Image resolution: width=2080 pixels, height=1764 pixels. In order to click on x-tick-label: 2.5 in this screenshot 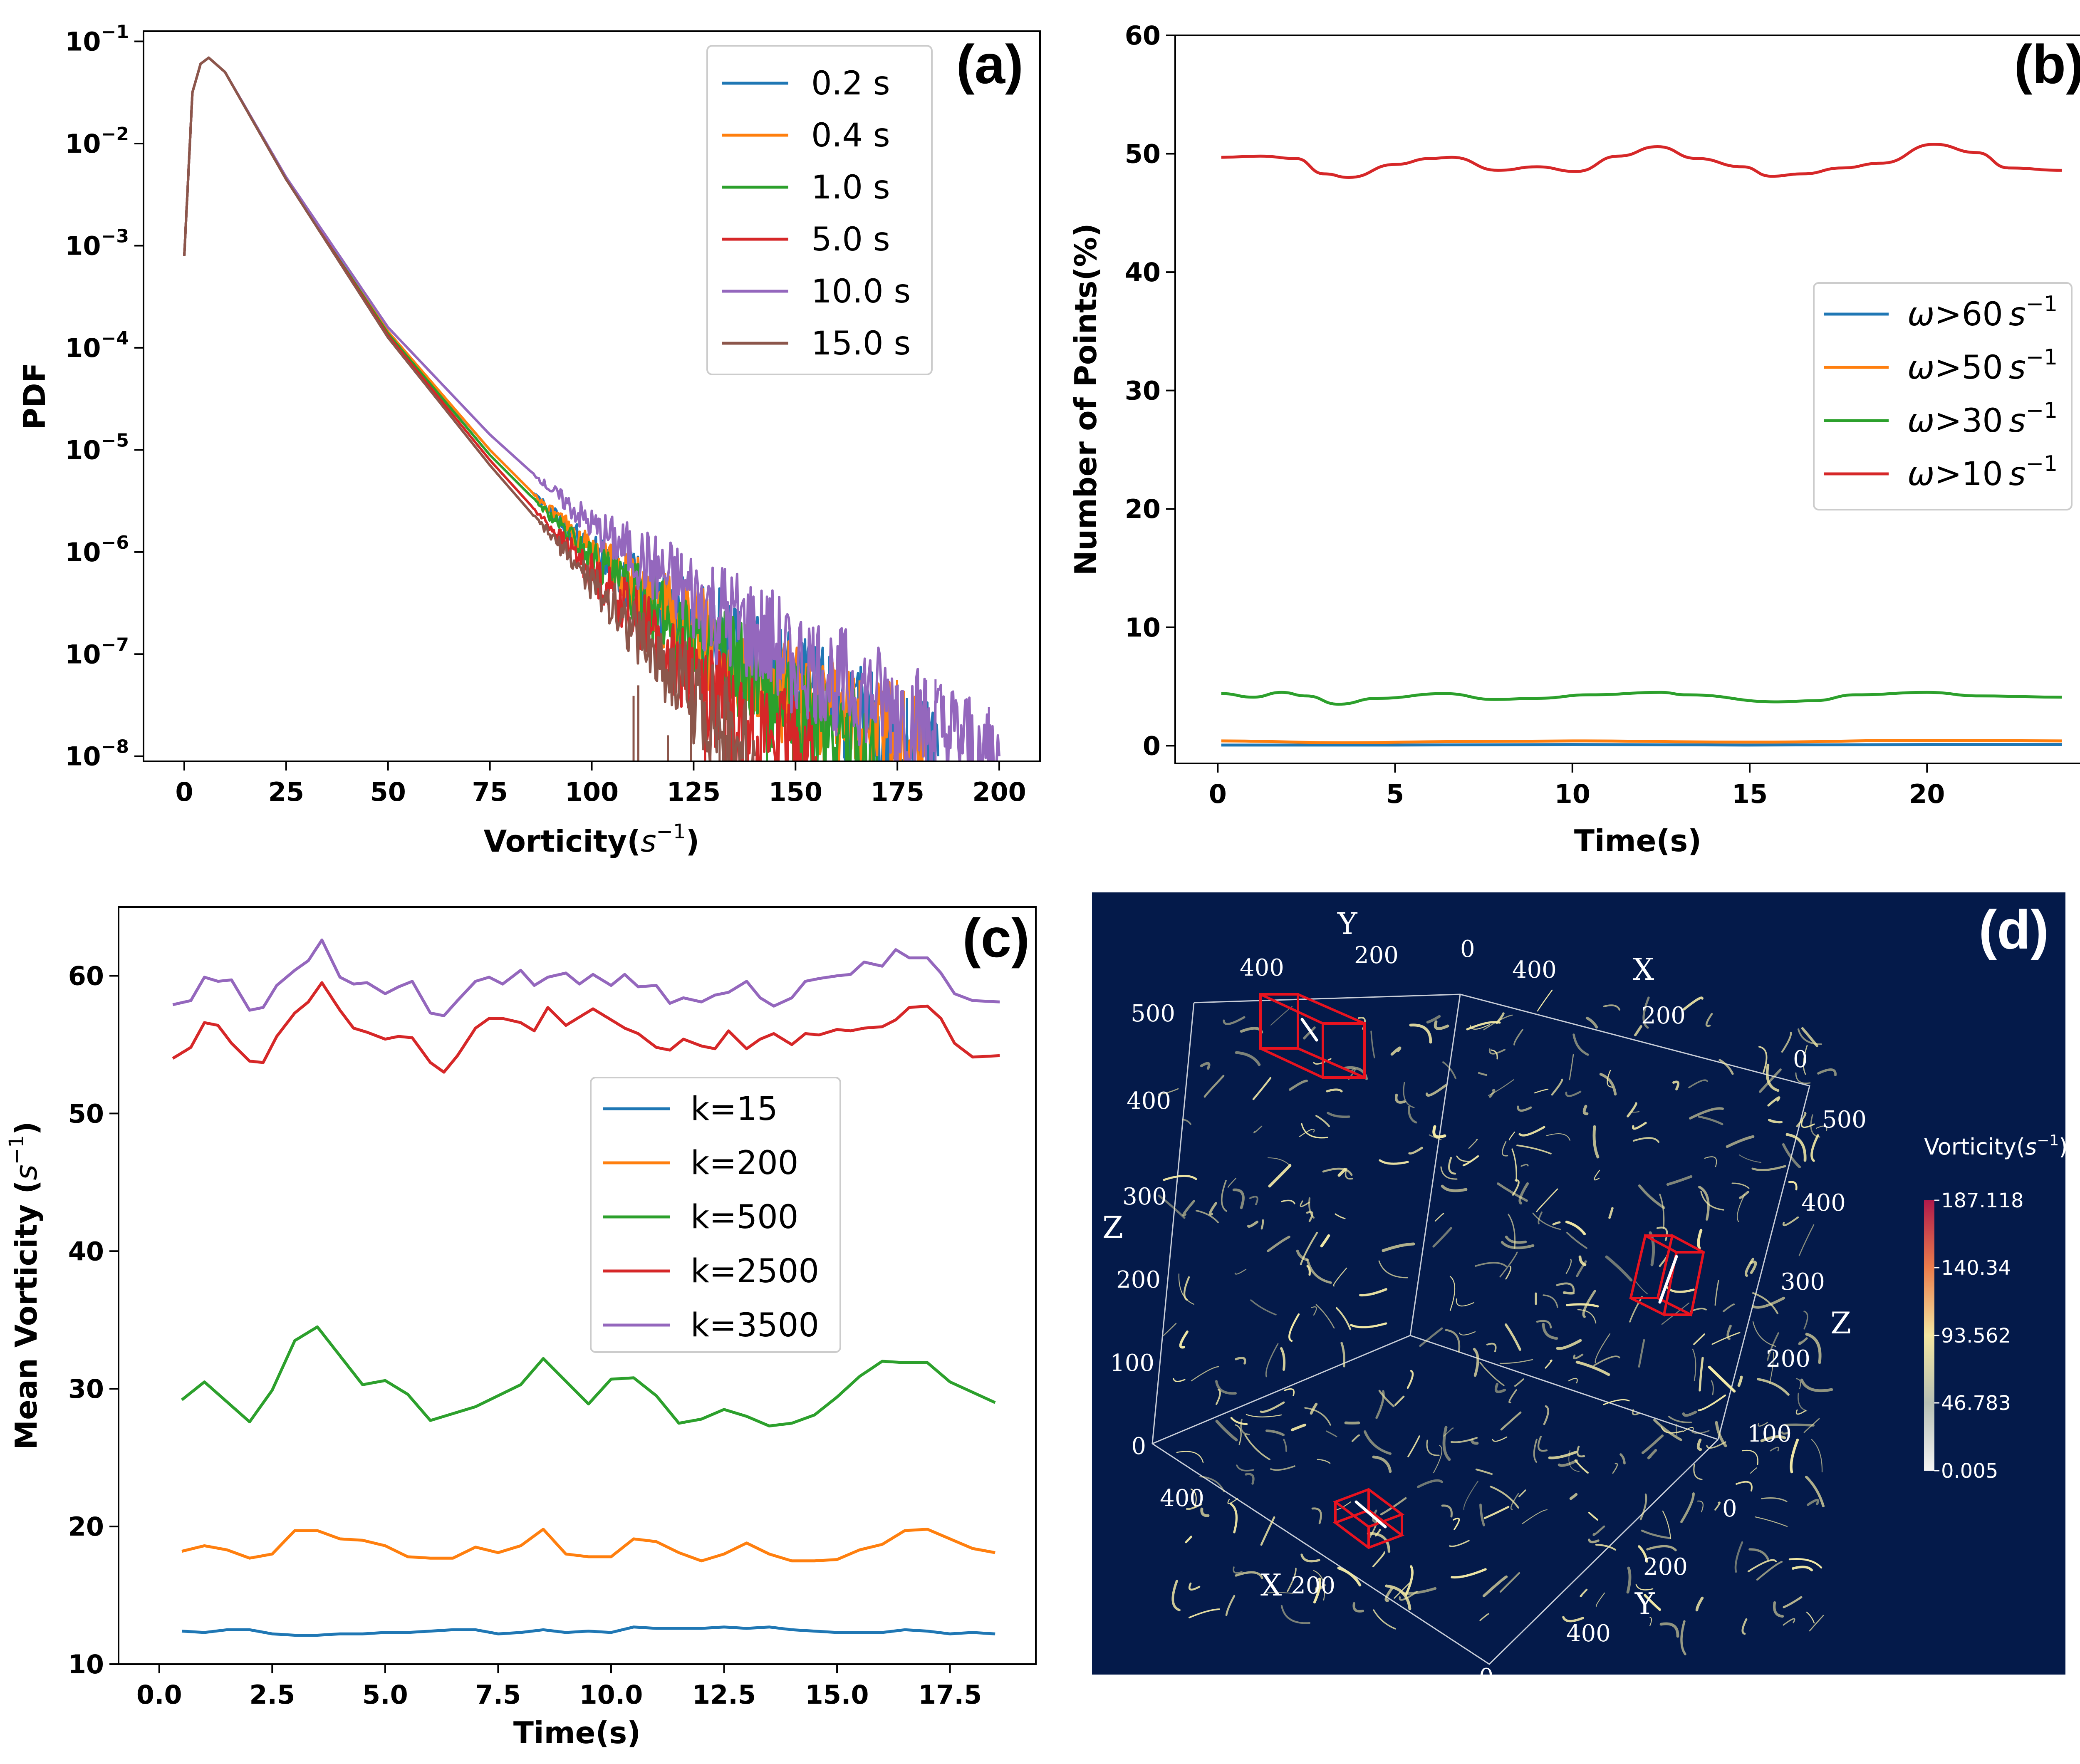, I will do `click(272, 1695)`.